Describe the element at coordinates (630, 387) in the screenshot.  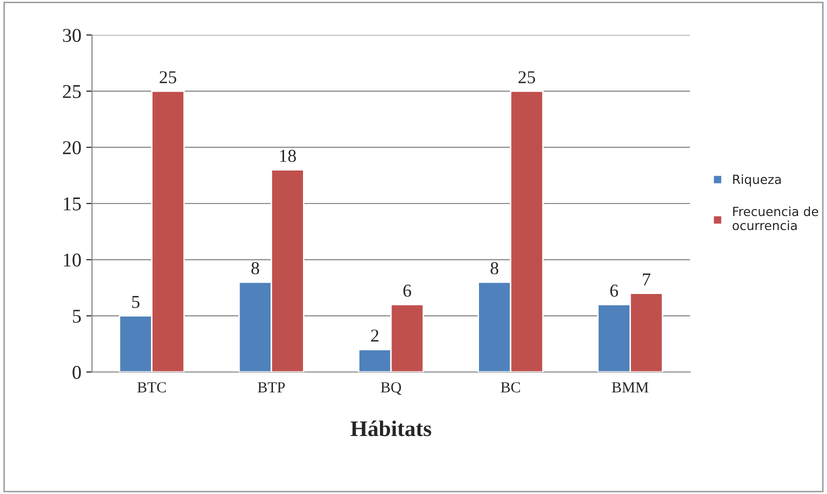
I see `x-tick-label: BMM` at that location.